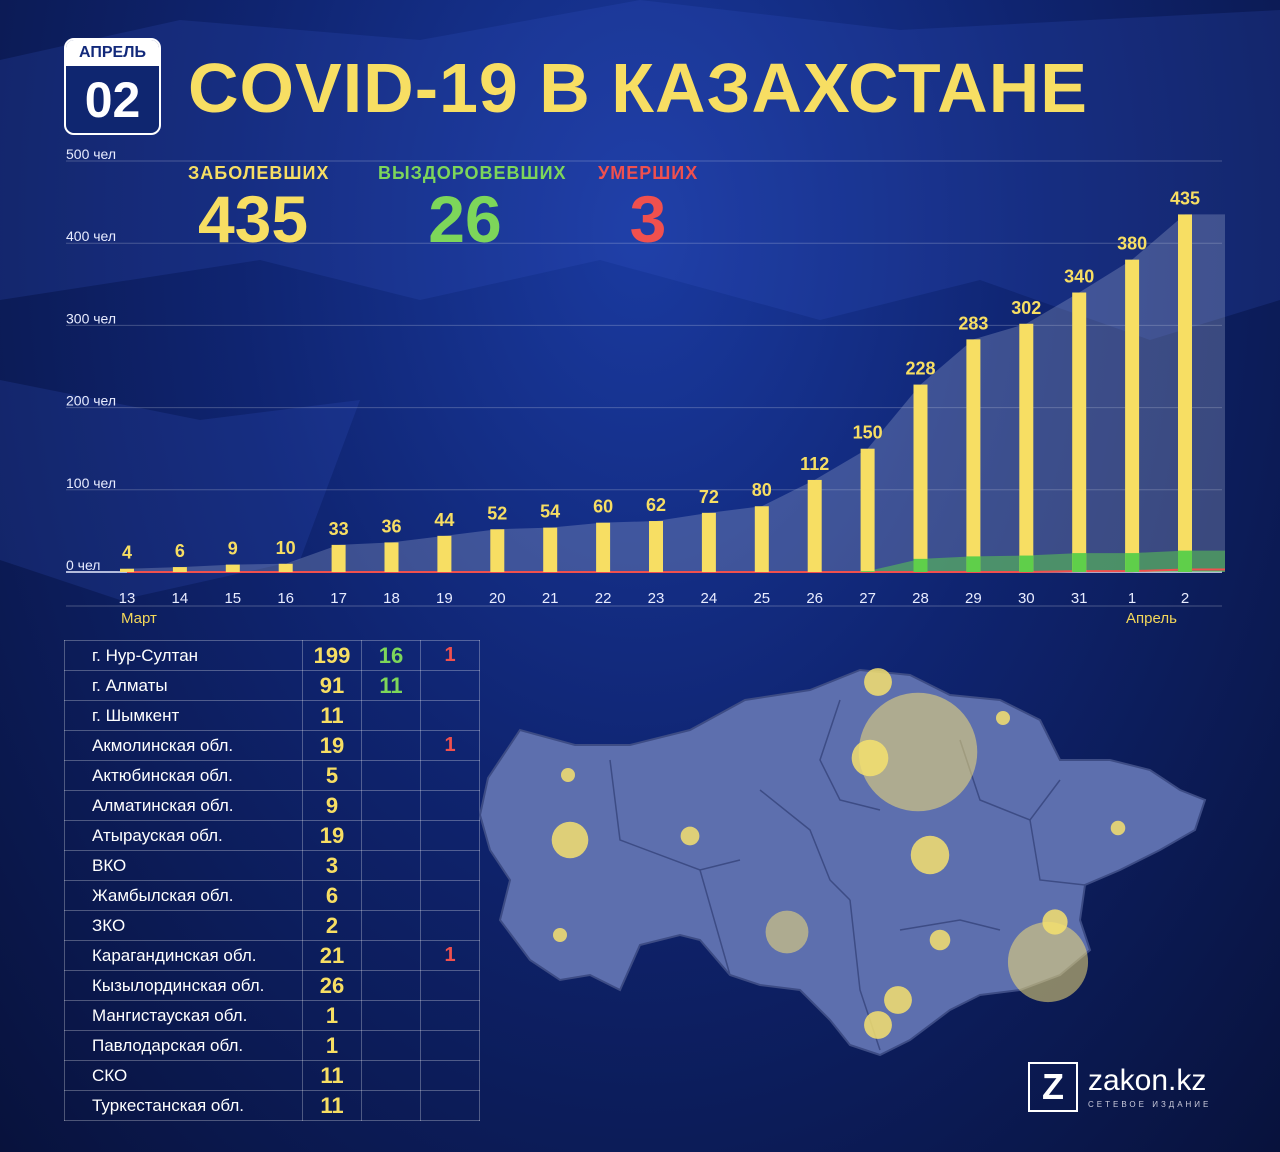 This screenshot has height=1152, width=1280. Describe the element at coordinates (272, 1045) in the screenshot. I see `table-row: Павлодарская обл. 1` at that location.